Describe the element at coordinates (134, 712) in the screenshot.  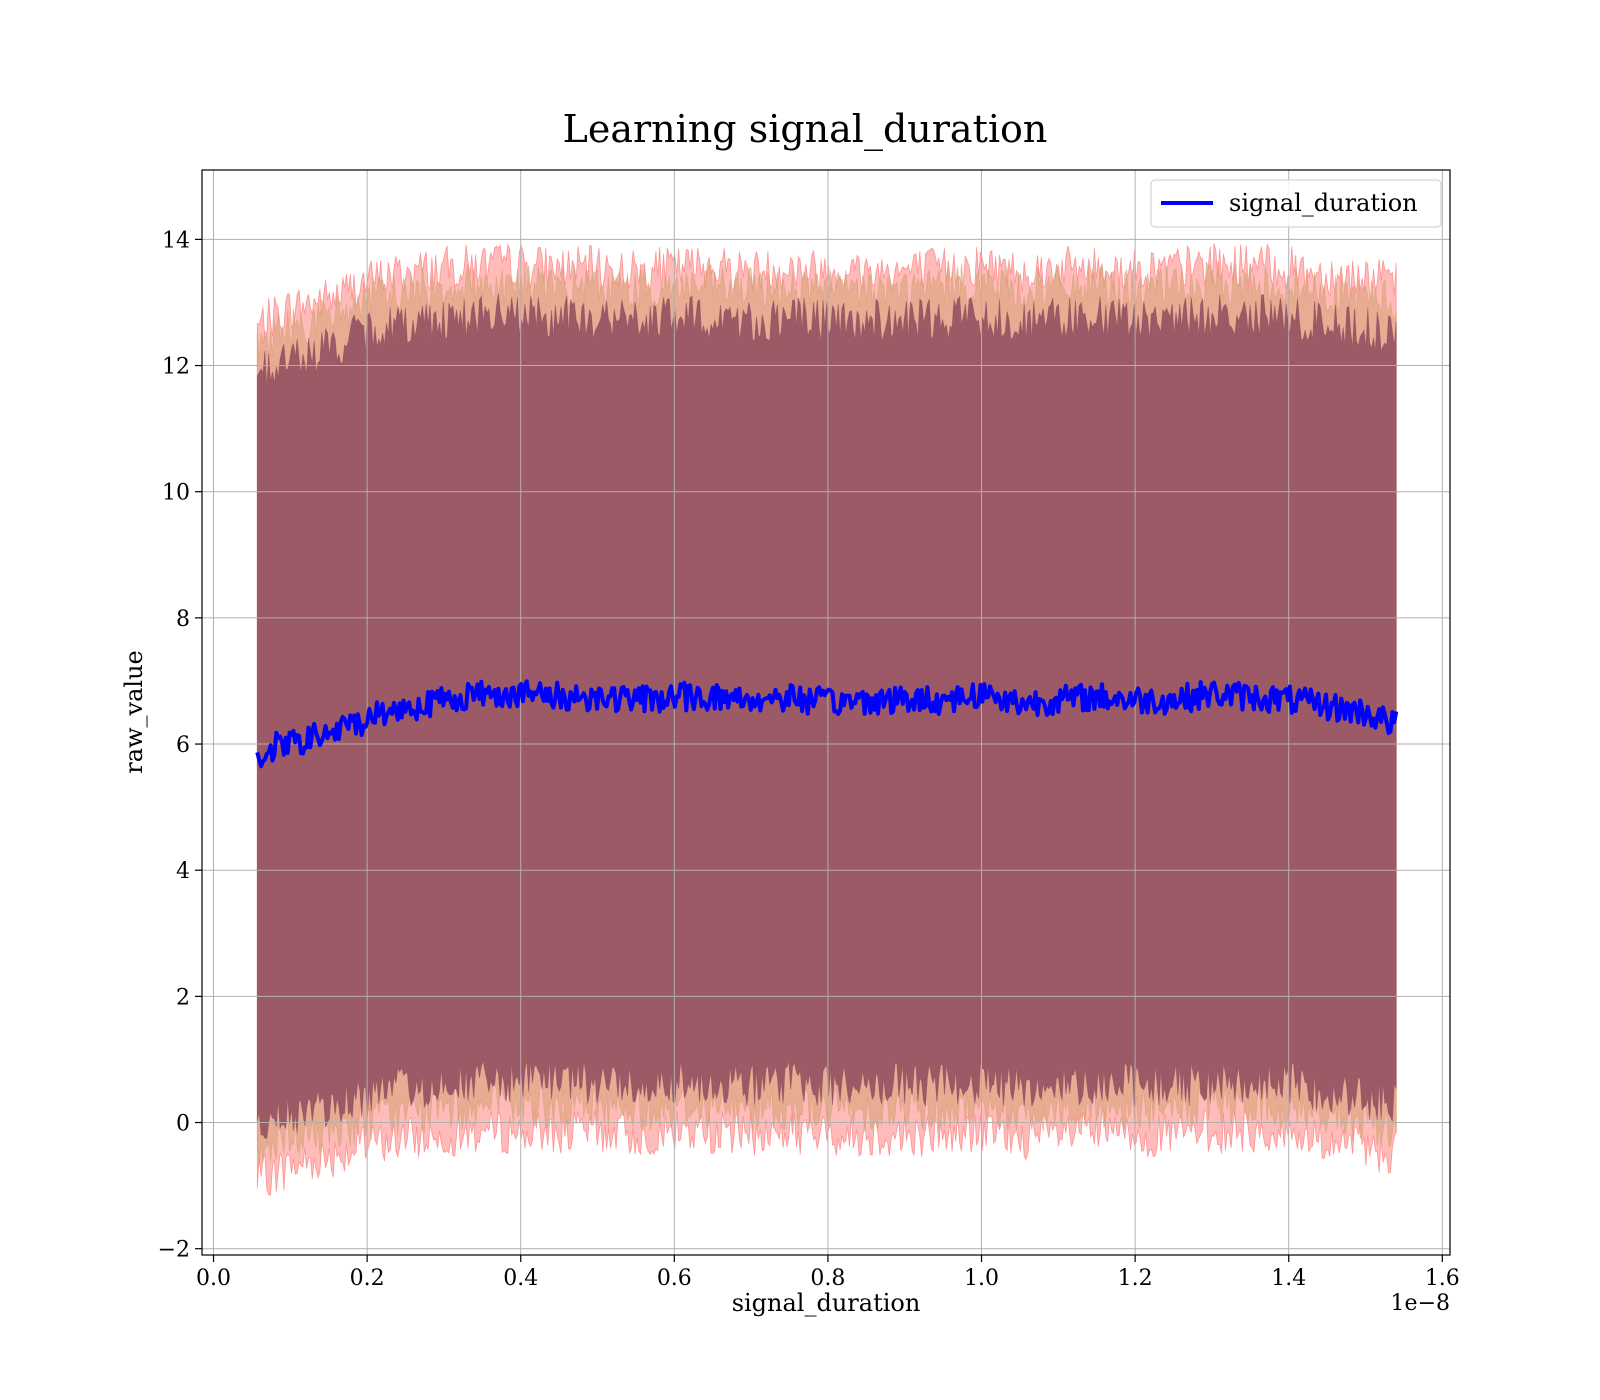
I see `y-axis-title: raw_value` at that location.